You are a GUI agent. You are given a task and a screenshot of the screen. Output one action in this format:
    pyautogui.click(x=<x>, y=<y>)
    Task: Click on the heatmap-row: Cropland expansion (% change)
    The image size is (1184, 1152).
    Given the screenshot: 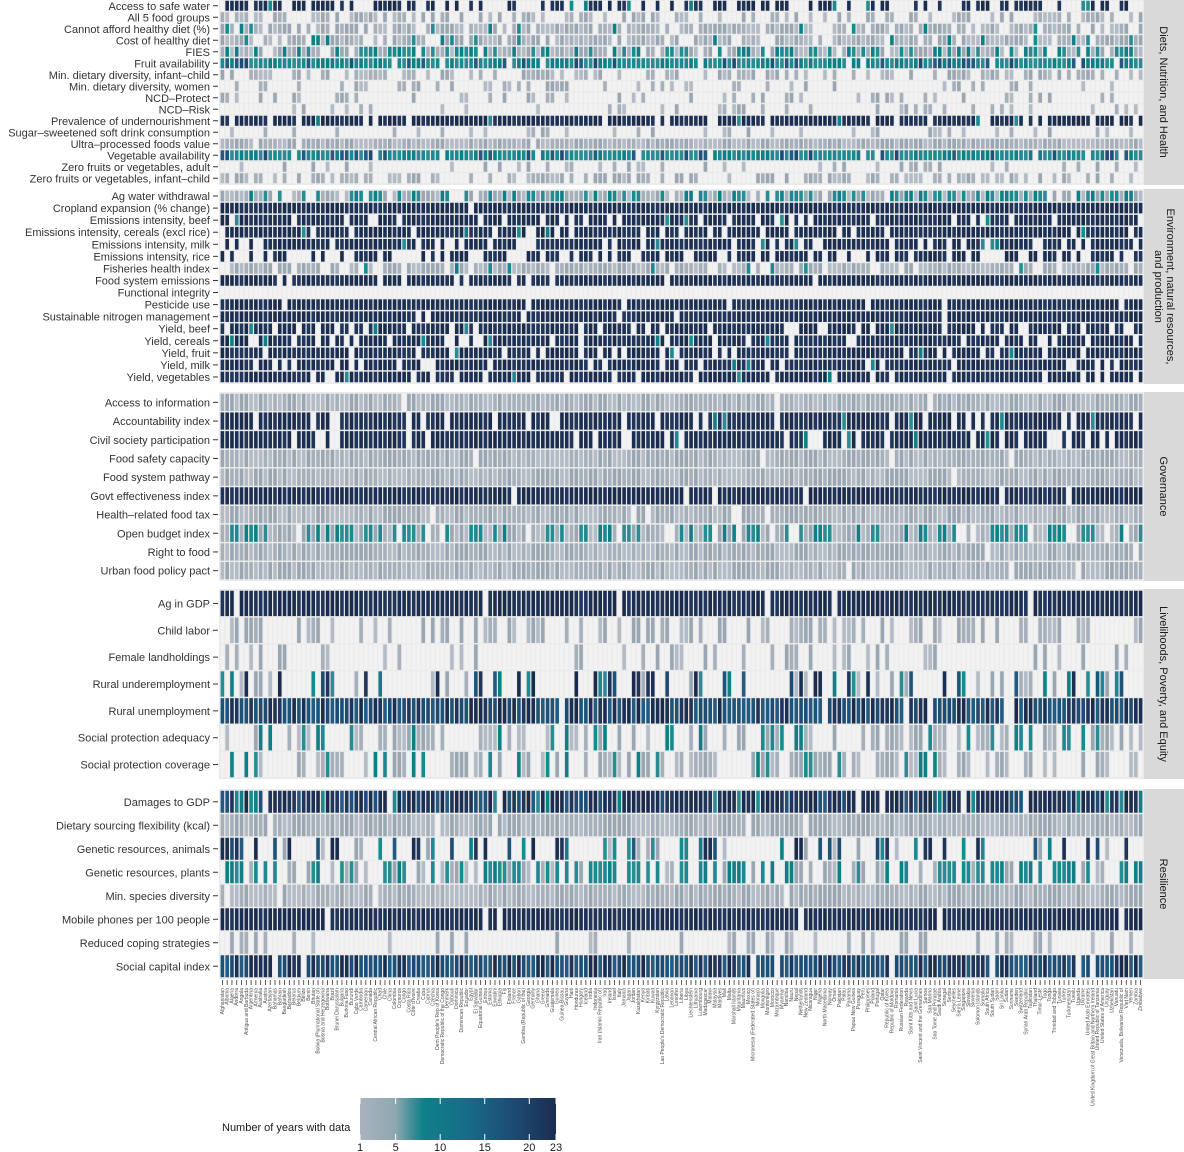 What is the action you would take?
    pyautogui.click(x=598, y=208)
    